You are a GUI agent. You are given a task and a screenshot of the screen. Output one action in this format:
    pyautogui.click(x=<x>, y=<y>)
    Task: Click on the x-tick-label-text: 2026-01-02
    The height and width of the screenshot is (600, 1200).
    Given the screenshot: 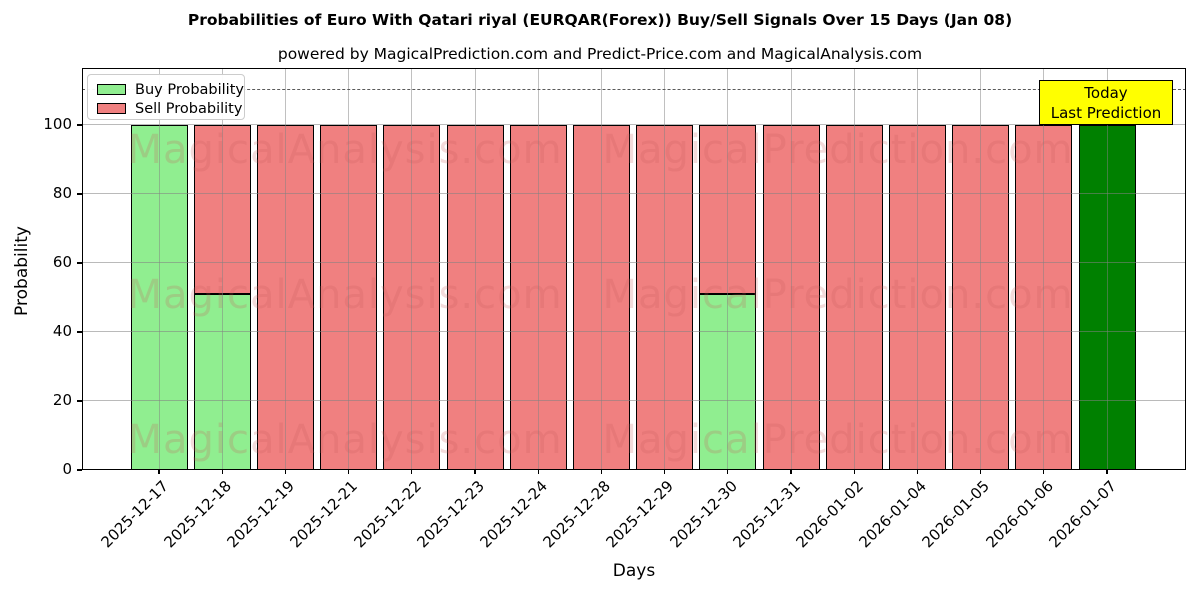 What is the action you would take?
    pyautogui.click(x=829, y=514)
    